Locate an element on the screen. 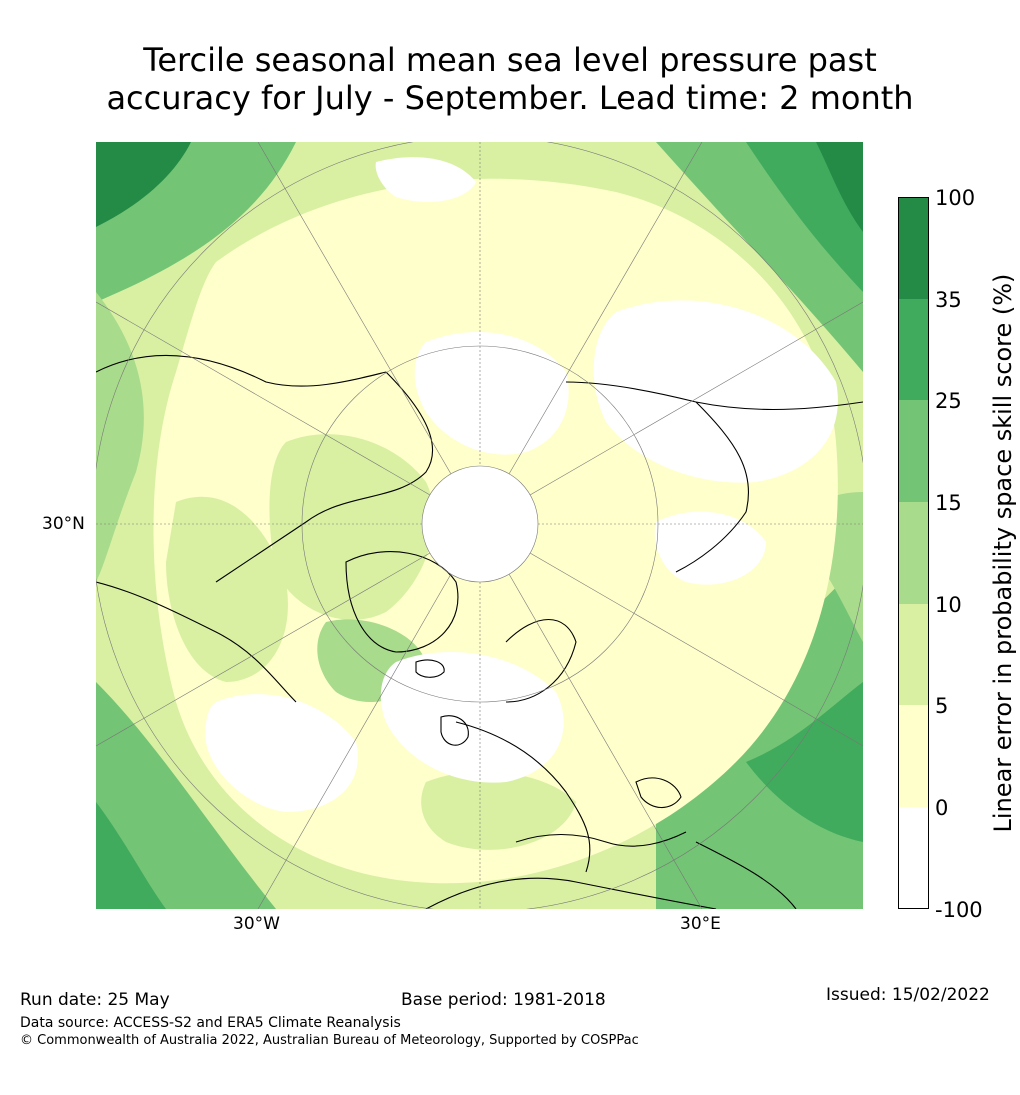  meridian-30e is located at coordinates (605, 741).